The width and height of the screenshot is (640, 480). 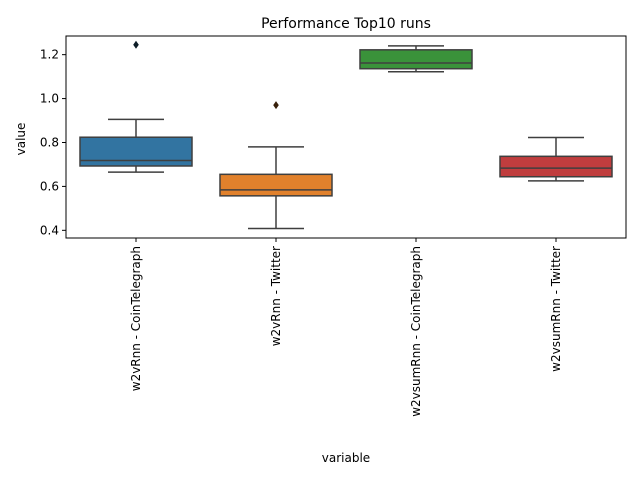 What do you see at coordinates (21, 139) in the screenshot?
I see `y-axis-label: value` at bounding box center [21, 139].